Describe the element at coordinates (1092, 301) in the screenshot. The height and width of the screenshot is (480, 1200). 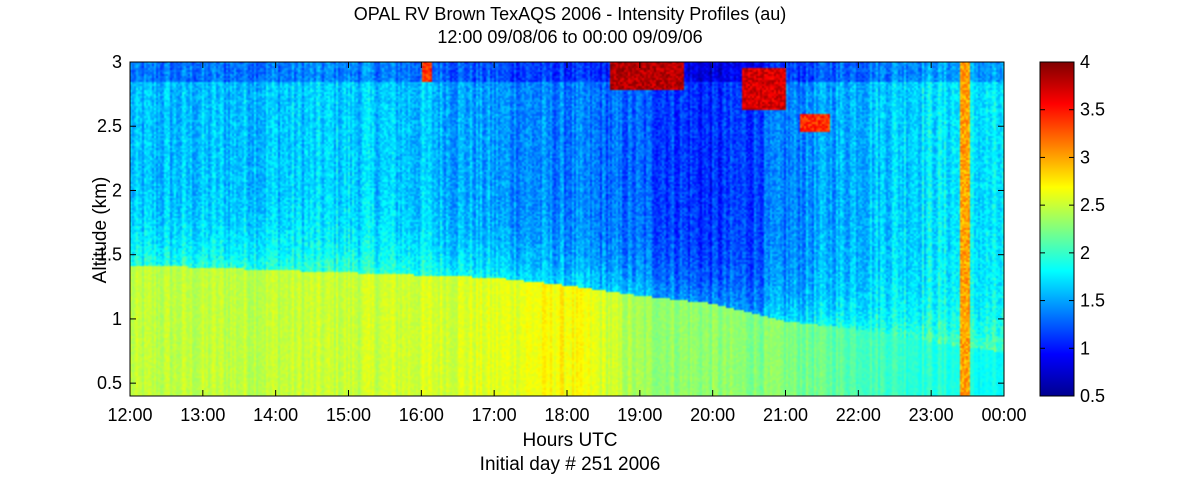
I see `colorbar-tick-label: 1.5` at that location.